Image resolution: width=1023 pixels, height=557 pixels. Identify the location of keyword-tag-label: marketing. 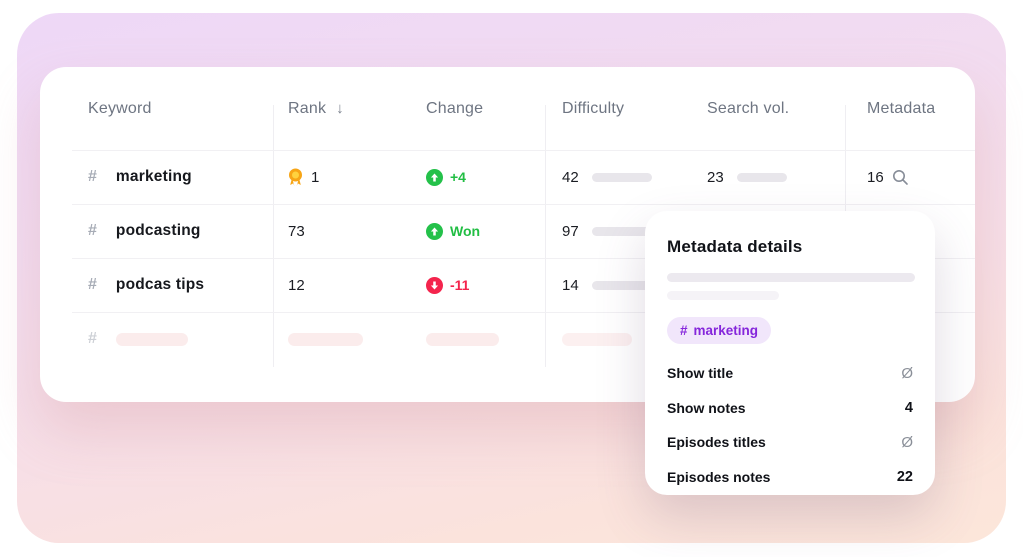
(726, 330).